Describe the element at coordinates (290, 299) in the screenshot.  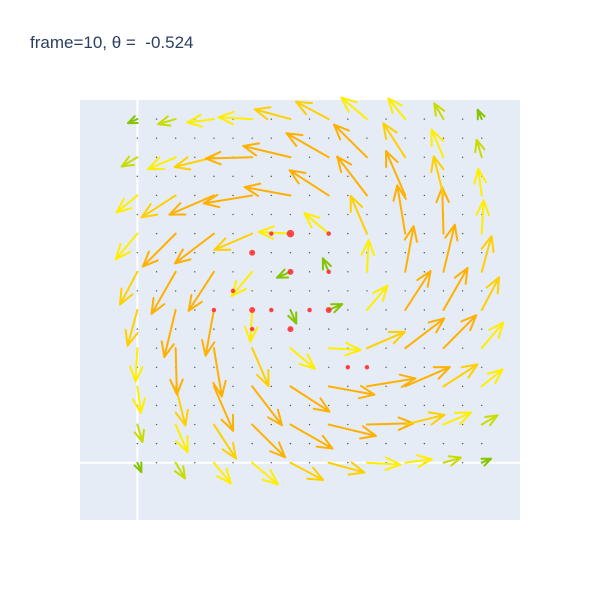
I see `source-markers` at that location.